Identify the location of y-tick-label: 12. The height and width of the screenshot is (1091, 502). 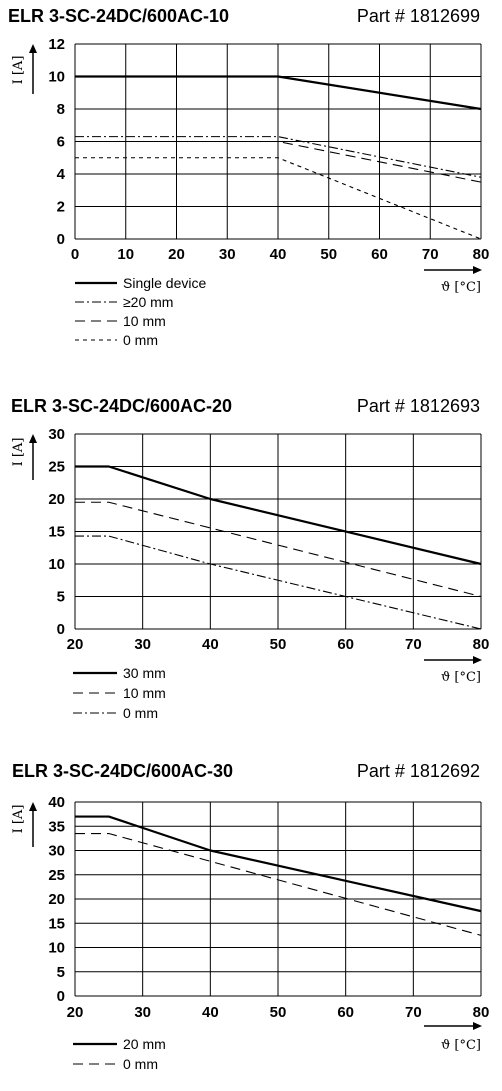
(56, 44).